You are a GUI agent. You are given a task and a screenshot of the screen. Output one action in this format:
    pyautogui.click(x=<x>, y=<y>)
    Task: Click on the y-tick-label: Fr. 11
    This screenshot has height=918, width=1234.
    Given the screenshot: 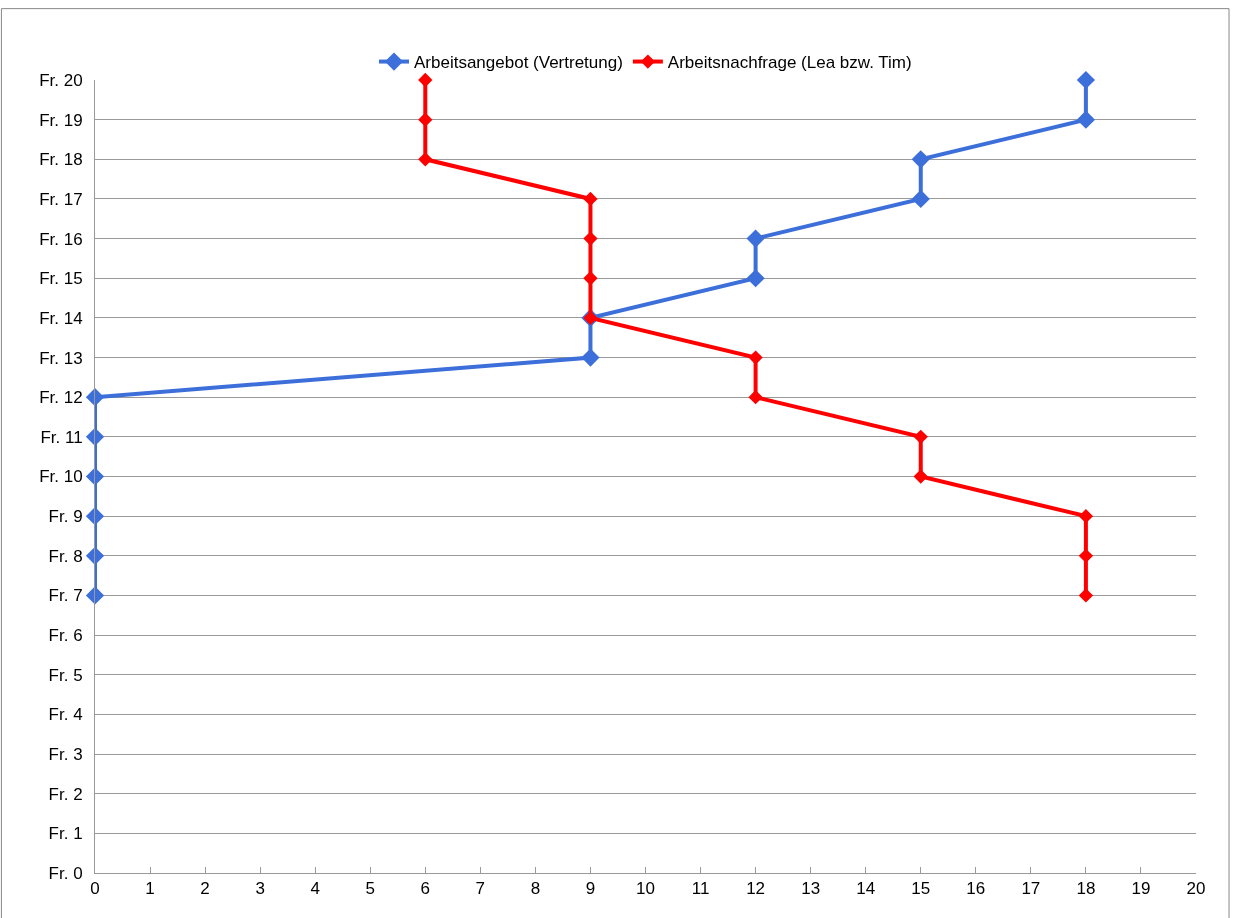 What is the action you would take?
    pyautogui.click(x=61, y=437)
    